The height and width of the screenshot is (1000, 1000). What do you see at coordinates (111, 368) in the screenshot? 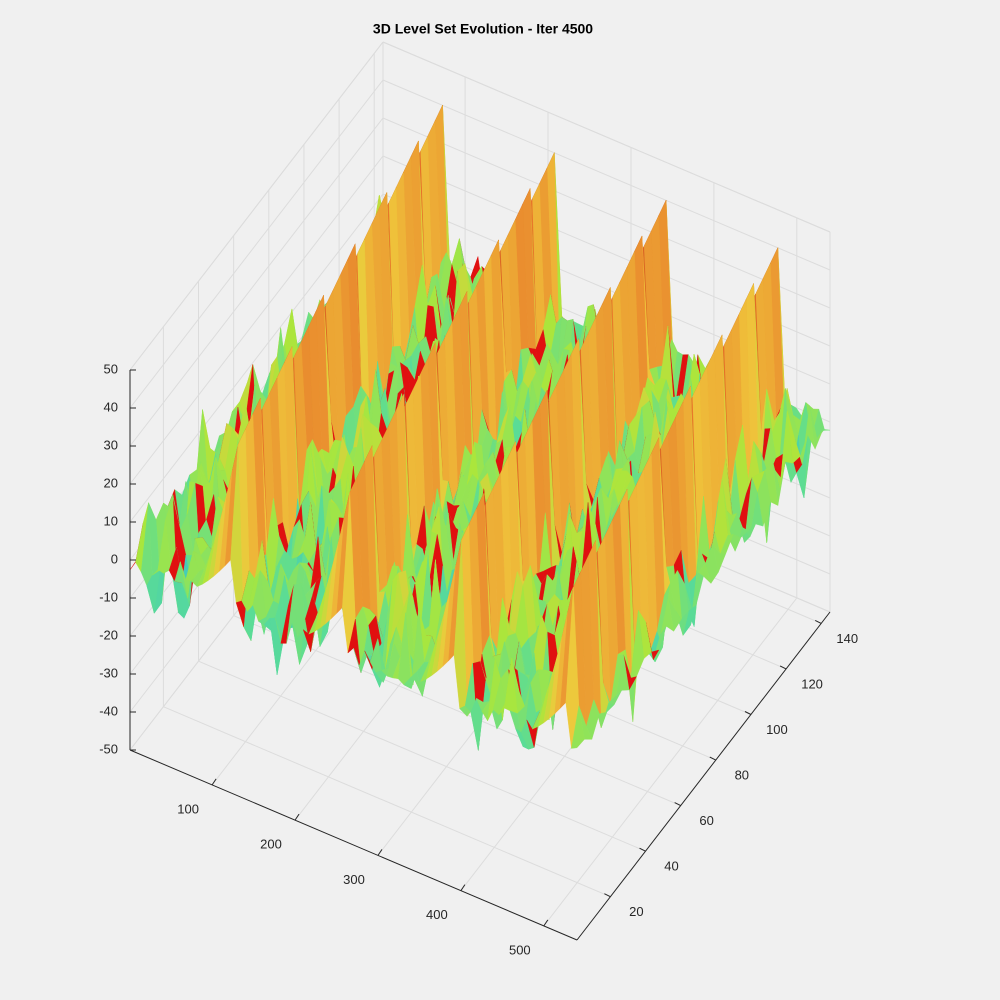
I see `z-tick-label: 50` at bounding box center [111, 368].